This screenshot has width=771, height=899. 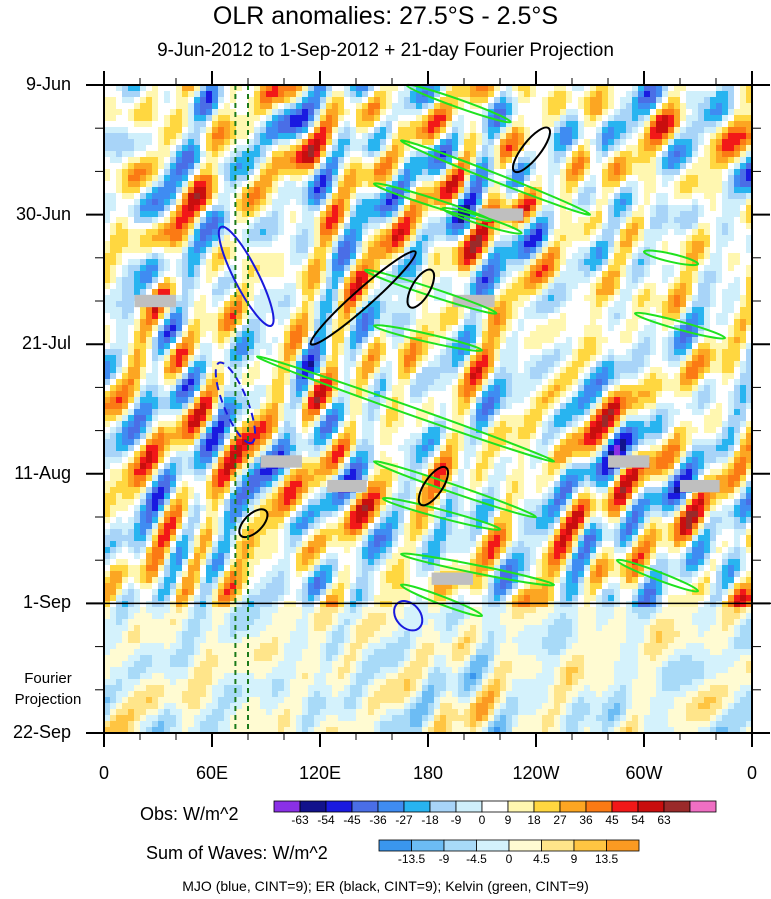 What do you see at coordinates (612, 820) in the screenshot?
I see `obs-colorbar-tick: 45` at bounding box center [612, 820].